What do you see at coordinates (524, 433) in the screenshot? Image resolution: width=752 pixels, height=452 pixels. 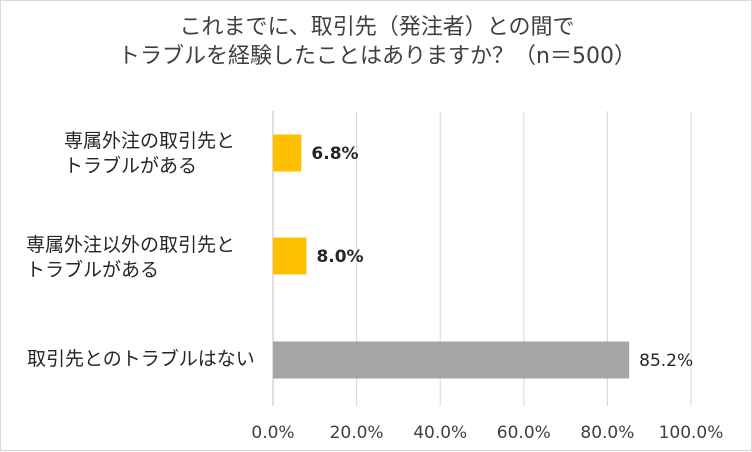 I see `x-tick-label: 60.0%` at bounding box center [524, 433].